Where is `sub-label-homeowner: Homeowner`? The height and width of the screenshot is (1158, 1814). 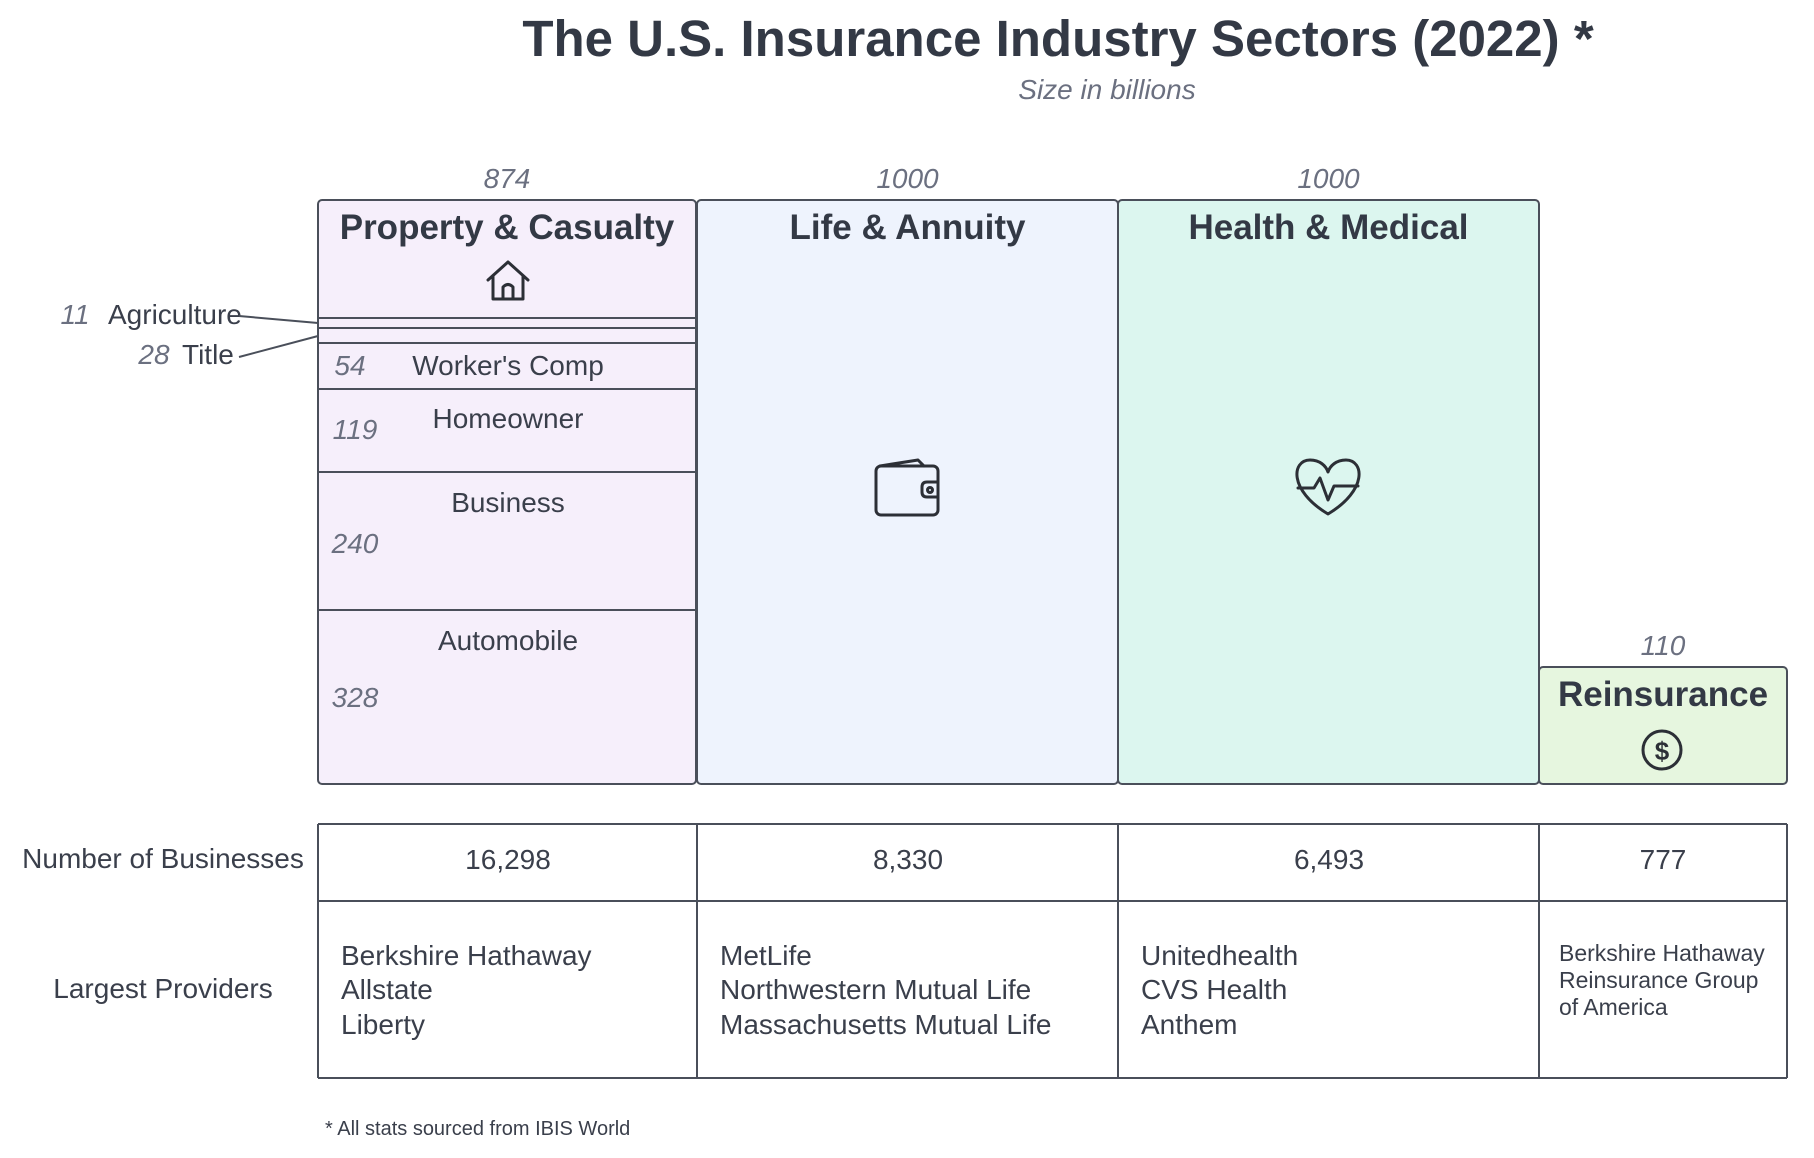 sub-label-homeowner: Homeowner is located at coordinates (508, 418).